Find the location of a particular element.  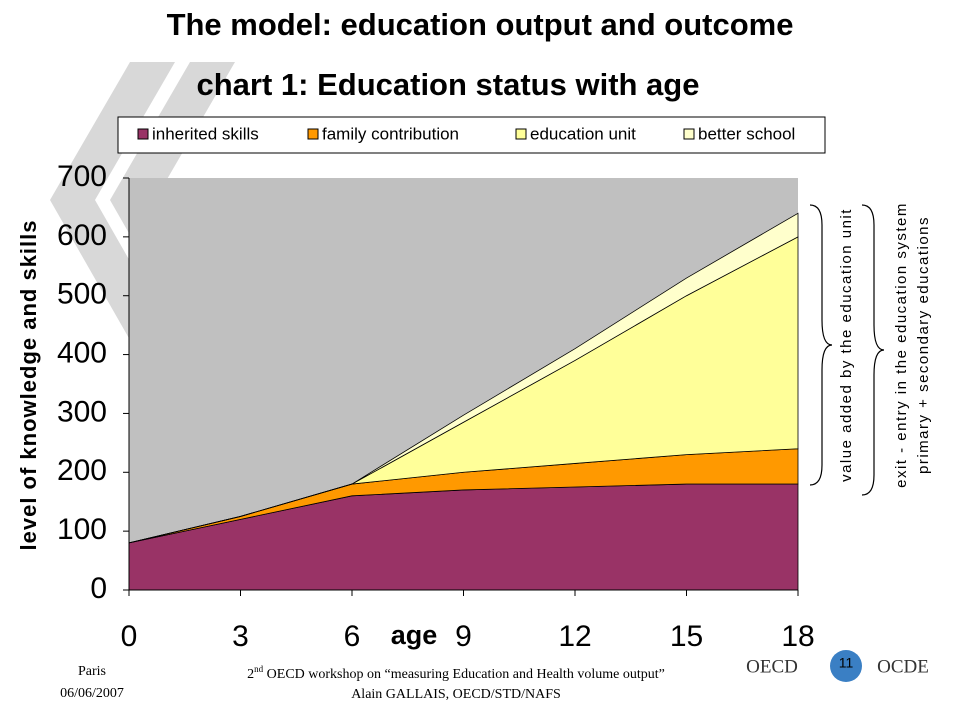

x-tick-label: 18 is located at coordinates (797, 636).